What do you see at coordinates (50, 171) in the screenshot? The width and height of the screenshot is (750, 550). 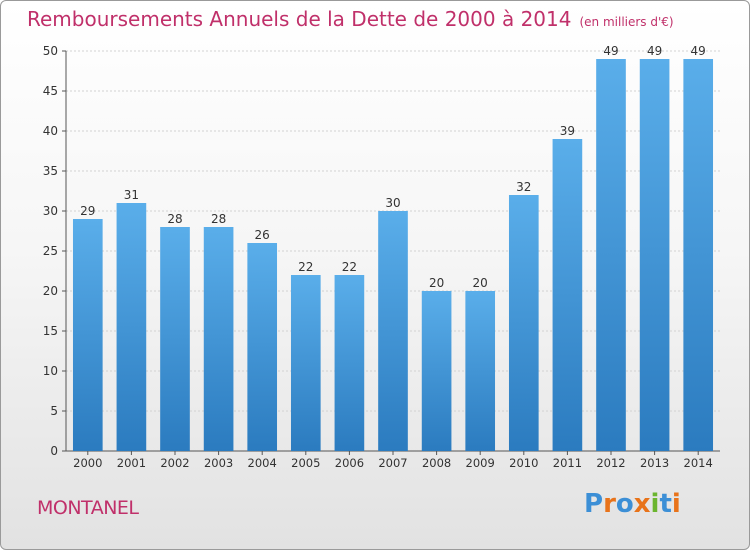 I see `y-tick-label: 35` at bounding box center [50, 171].